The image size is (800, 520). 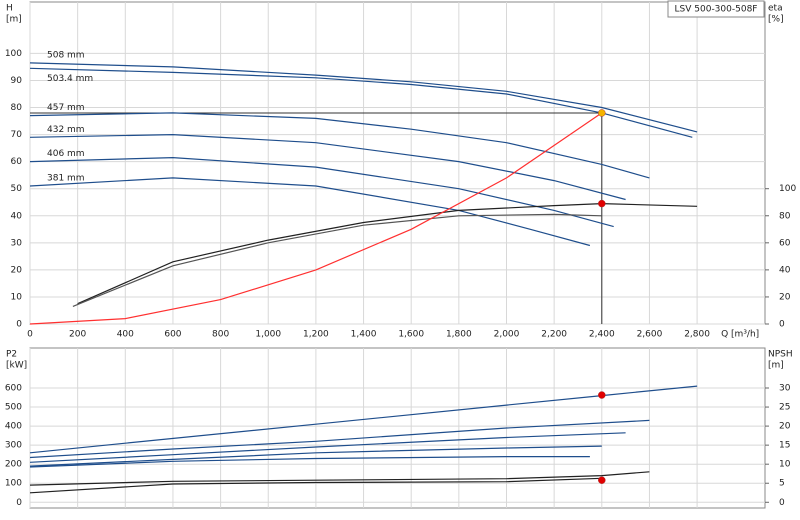 I want to click on curve-label: 432 mm, so click(x=66, y=130).